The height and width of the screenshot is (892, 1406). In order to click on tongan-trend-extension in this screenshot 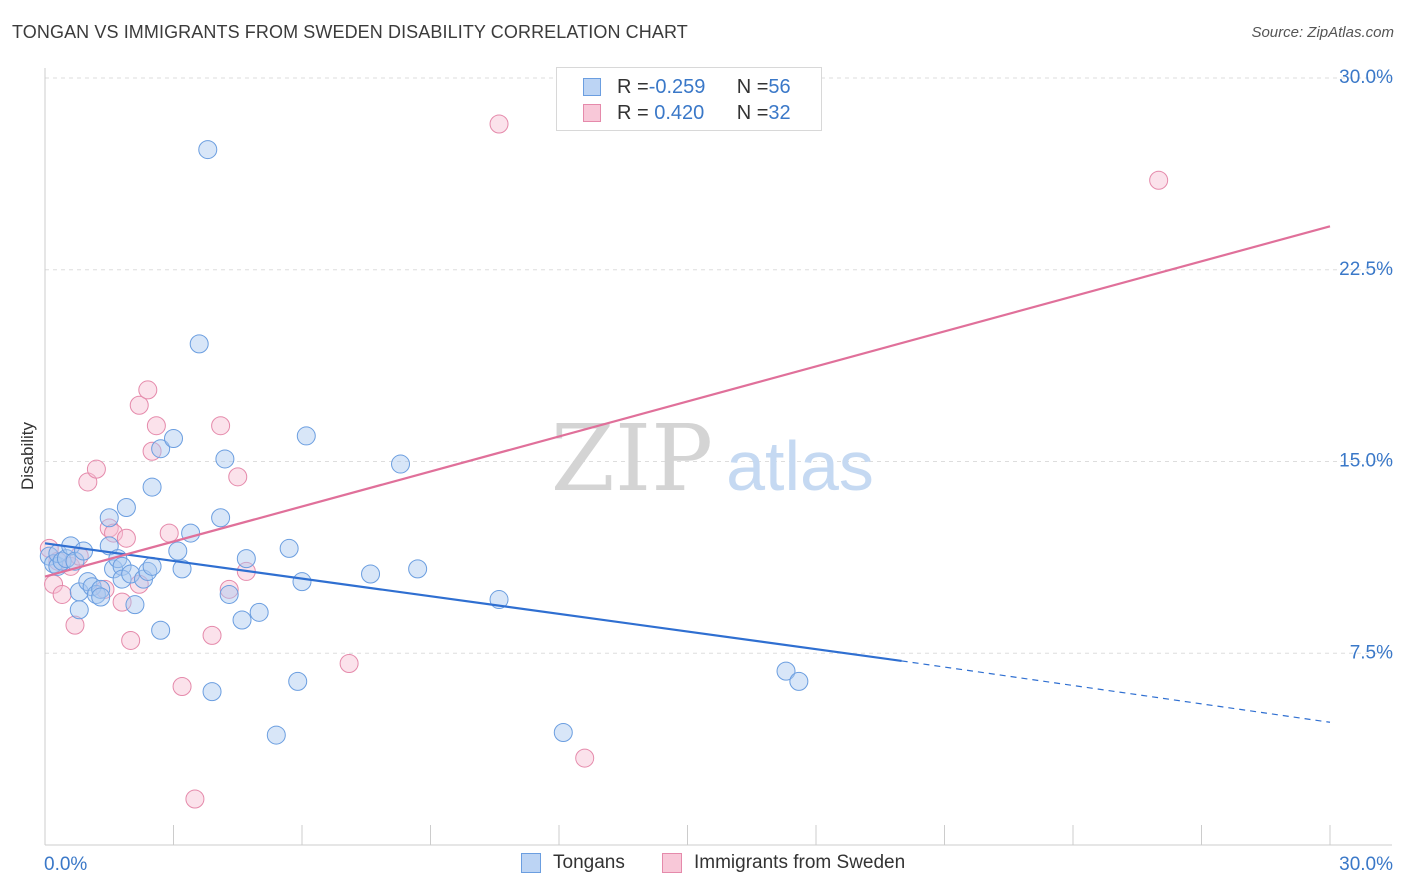, I will do `click(1116, 691)`.